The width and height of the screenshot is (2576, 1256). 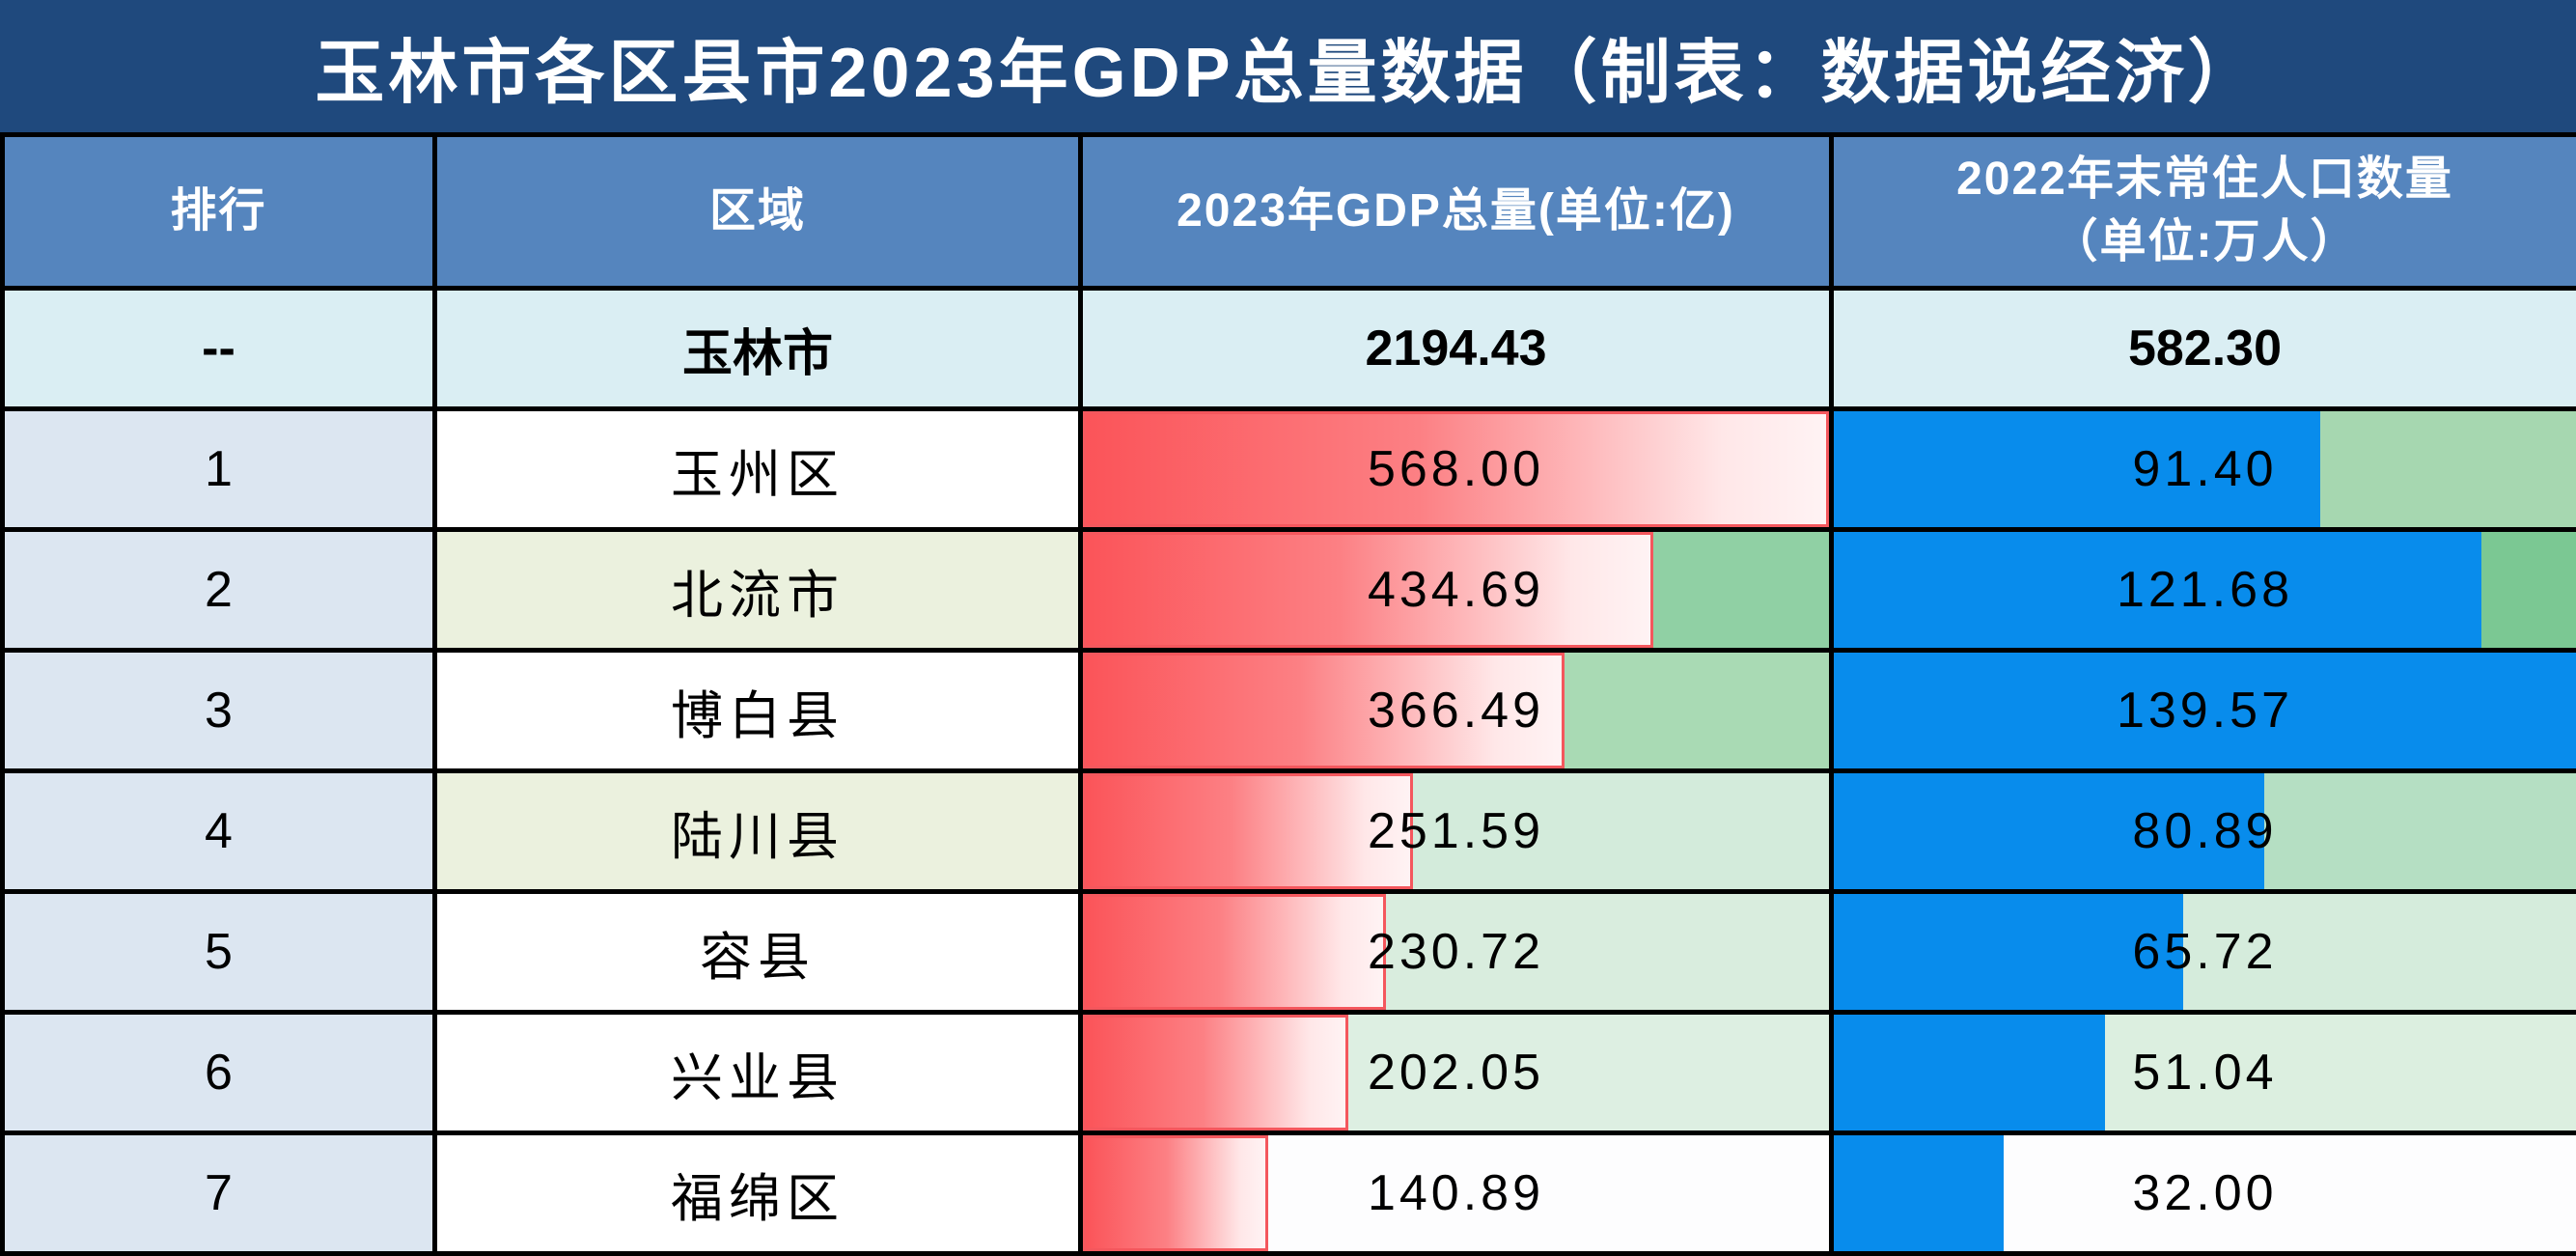 What do you see at coordinates (218, 590) in the screenshot?
I see `rank-cell: 2` at bounding box center [218, 590].